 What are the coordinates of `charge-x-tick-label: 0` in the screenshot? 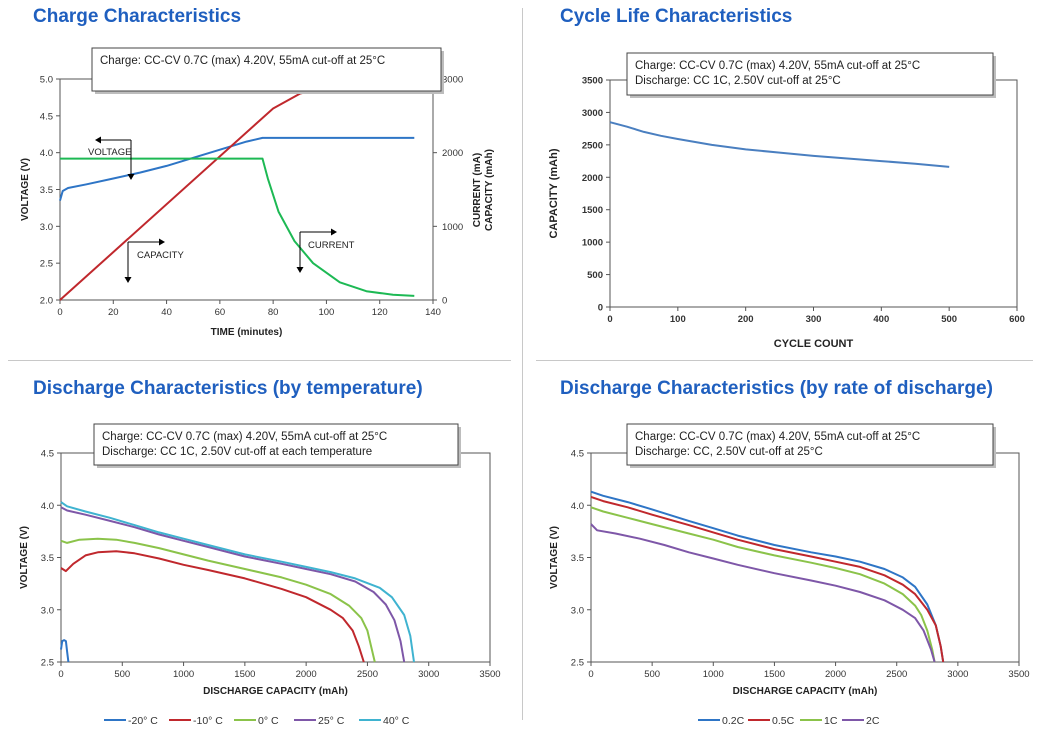 It's located at (59, 312).